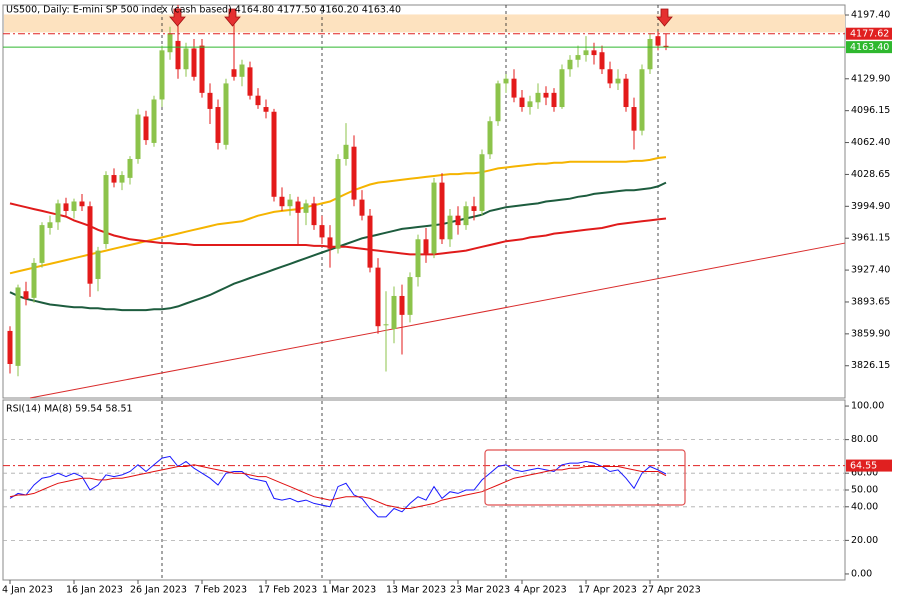 The height and width of the screenshot is (600, 900). Describe the element at coordinates (158, 590) in the screenshot. I see `x-tick-label: 26 Jan 2023` at that location.